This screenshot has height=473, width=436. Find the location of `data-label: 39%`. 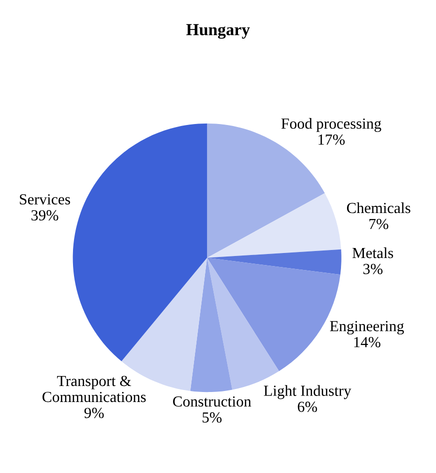

data-label: 39% is located at coordinates (44, 215).